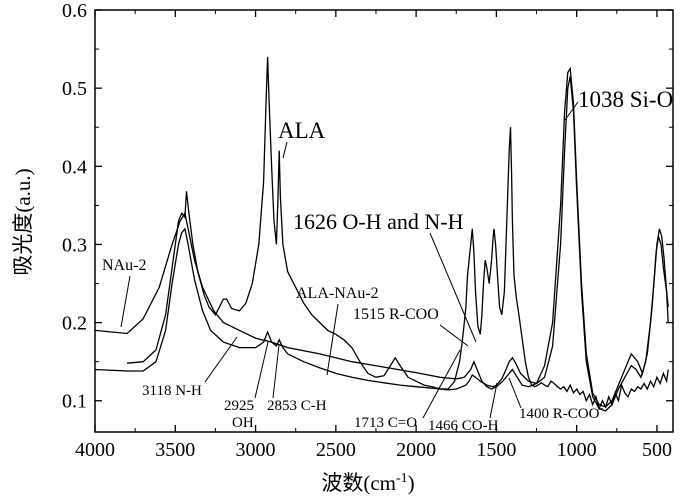 This screenshot has width=700, height=498. Describe the element at coordinates (124, 265) in the screenshot. I see `annotation-label-3: NAu-2` at that location.